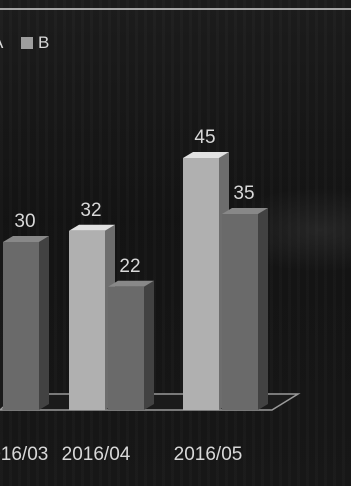 This screenshot has width=351, height=486. Describe the element at coordinates (204, 137) in the screenshot. I see `data-label-a-2016-05: 45` at that location.